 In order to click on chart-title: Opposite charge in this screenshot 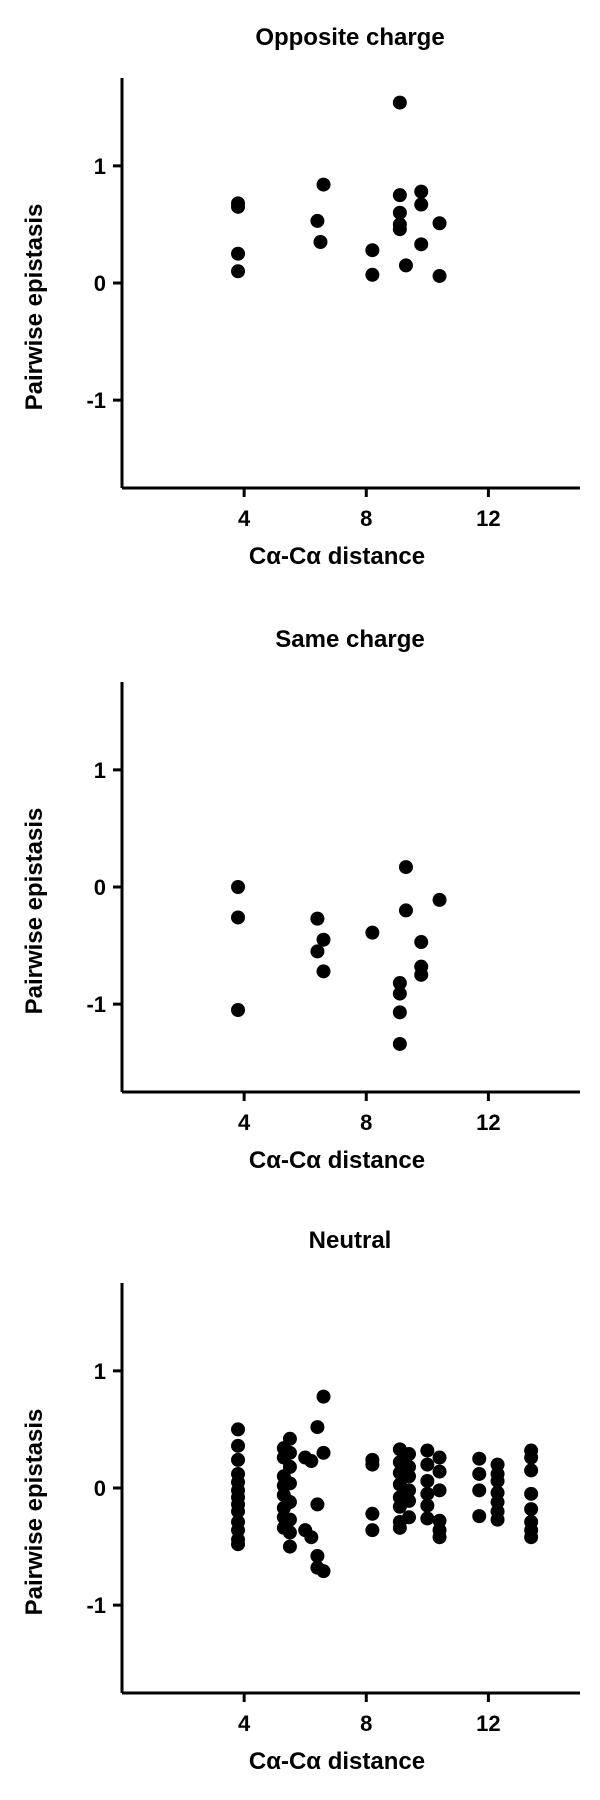, I will do `click(349, 37)`.